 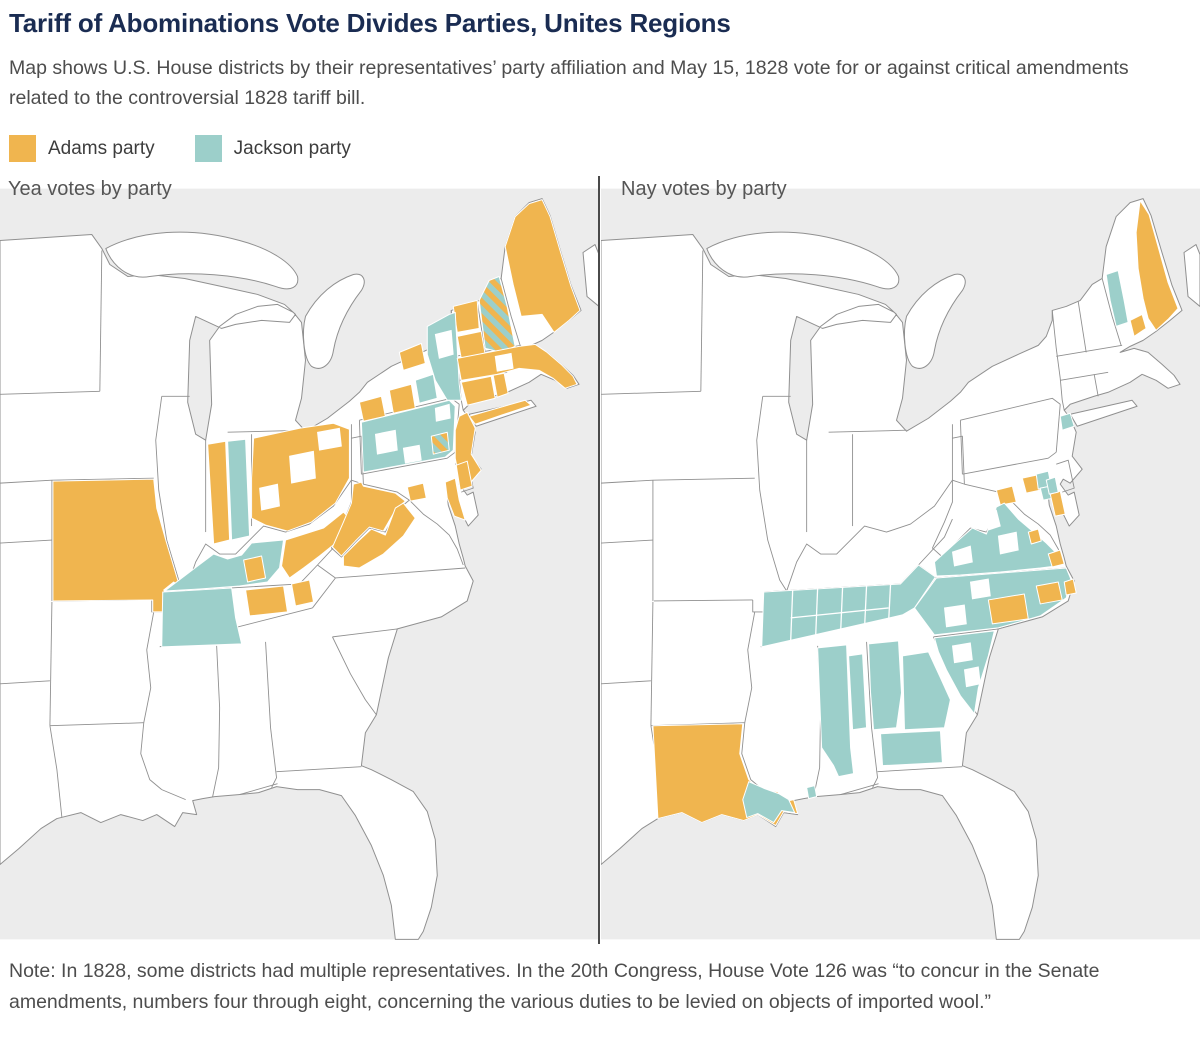 What do you see at coordinates (812, 792) in the screenshot?
I see `district-mscoast-jackson` at bounding box center [812, 792].